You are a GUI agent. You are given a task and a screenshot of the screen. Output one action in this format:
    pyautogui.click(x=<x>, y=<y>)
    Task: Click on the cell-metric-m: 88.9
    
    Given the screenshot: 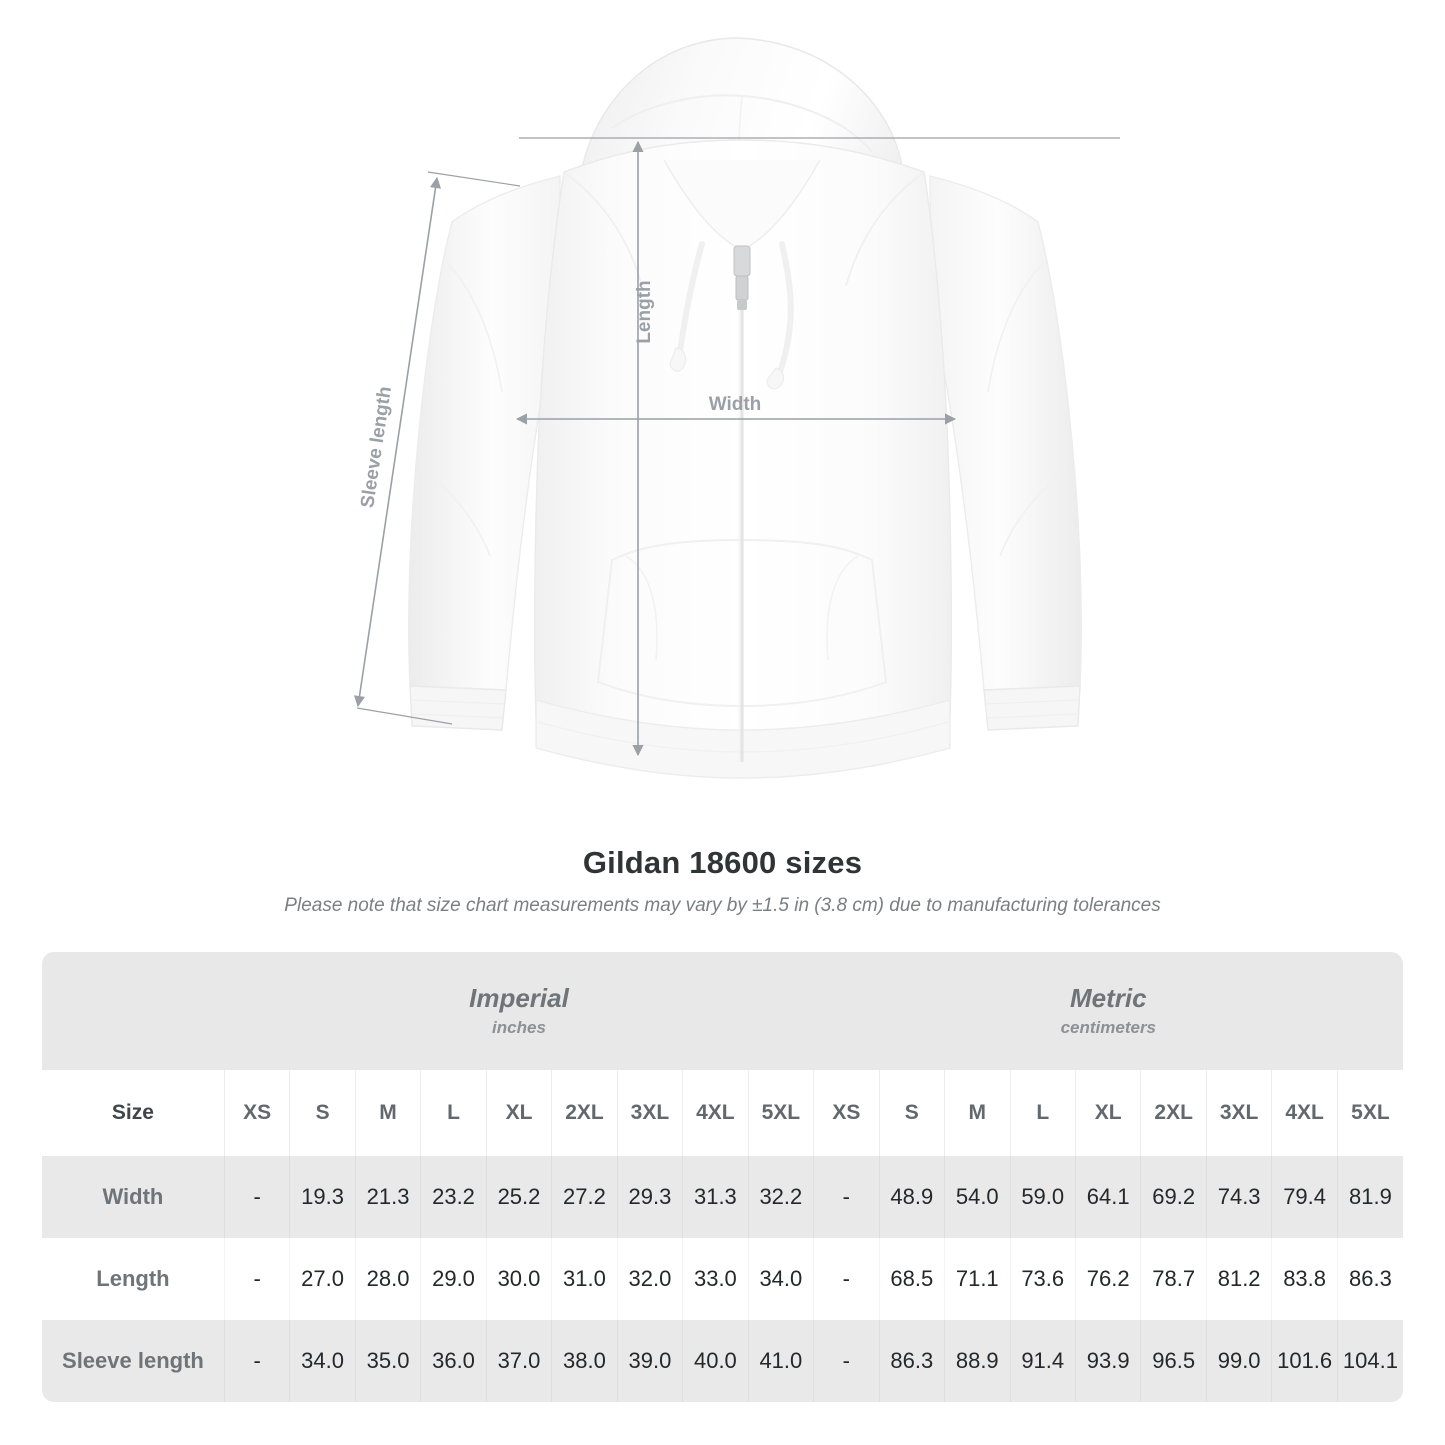 What is the action you would take?
    pyautogui.click(x=977, y=1361)
    